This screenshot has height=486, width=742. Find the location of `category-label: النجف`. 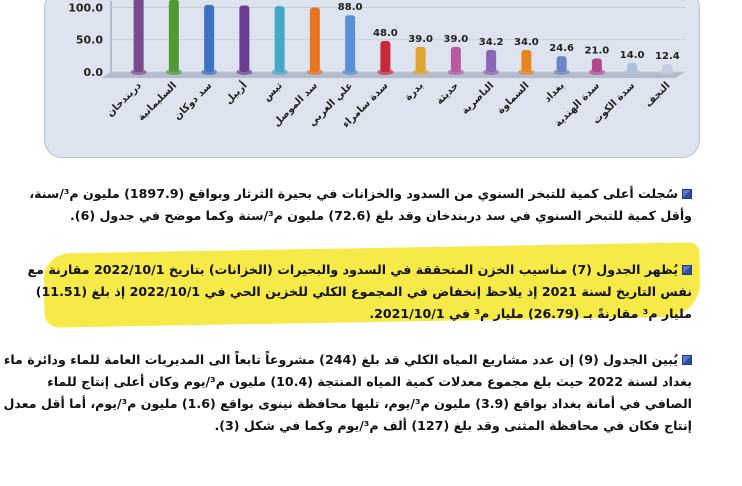

category-label: النجف is located at coordinates (657, 94).